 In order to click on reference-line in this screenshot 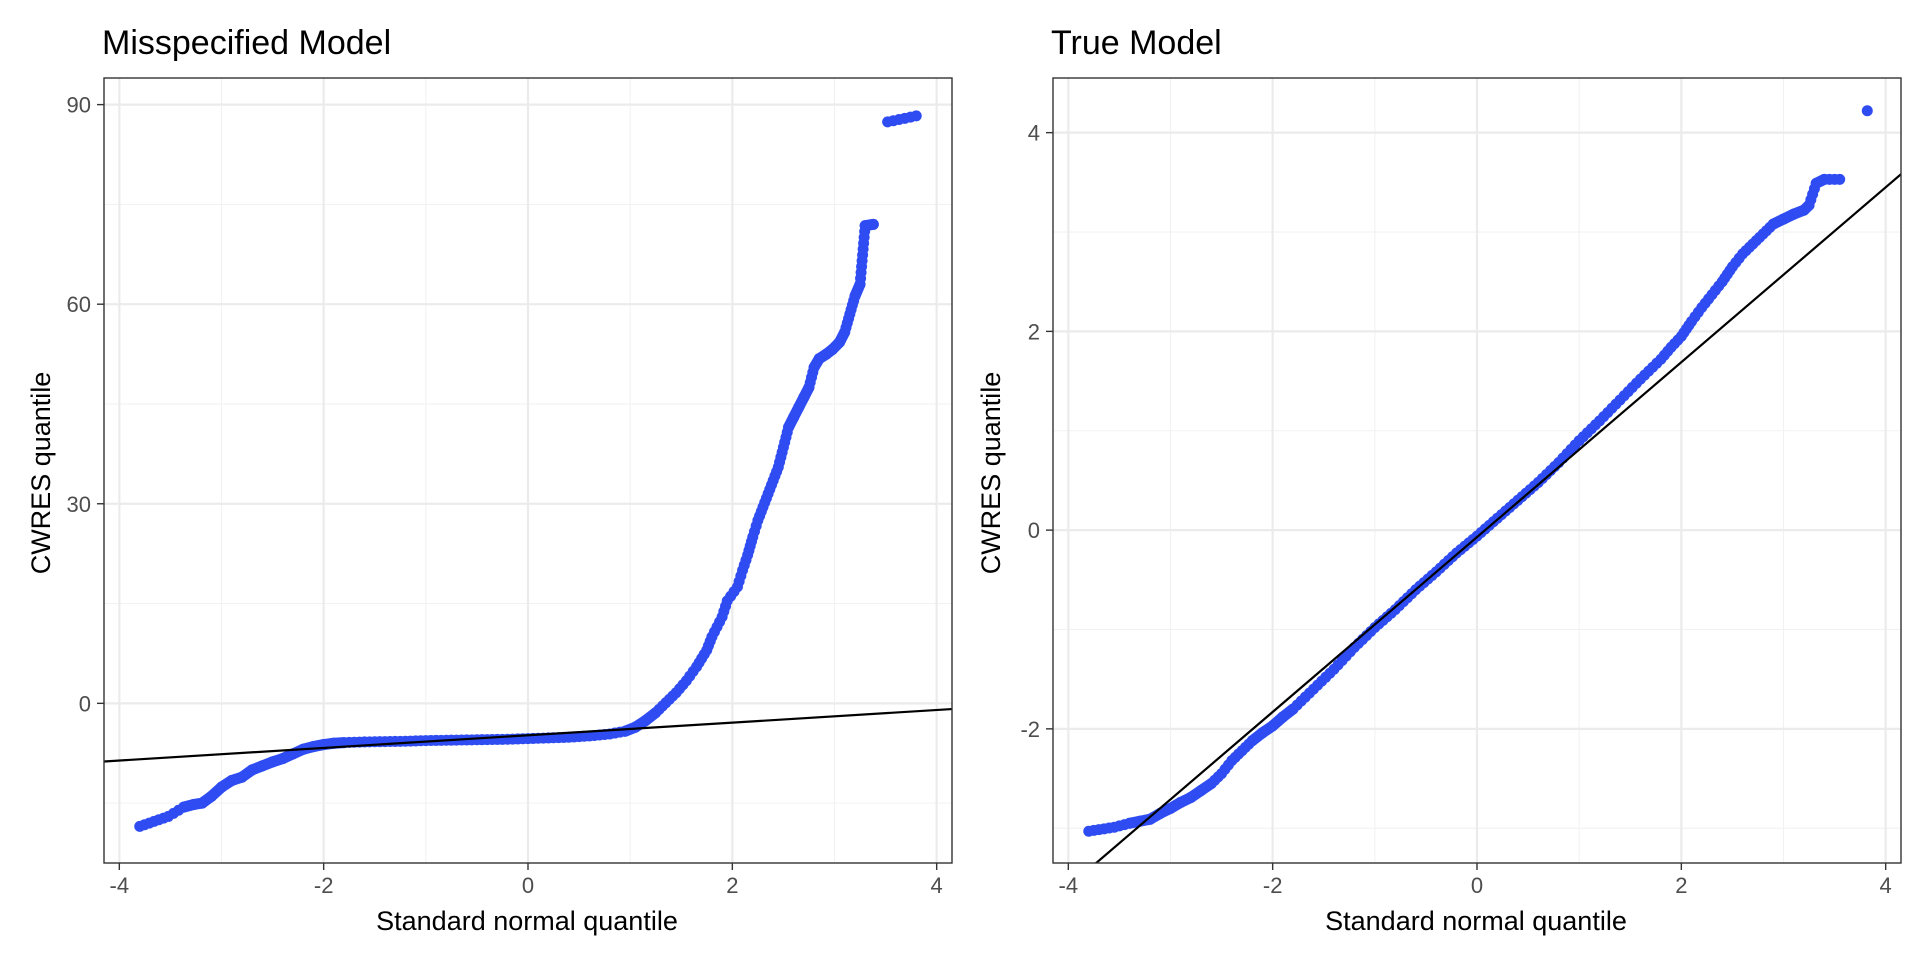, I will do `click(528, 735)`.